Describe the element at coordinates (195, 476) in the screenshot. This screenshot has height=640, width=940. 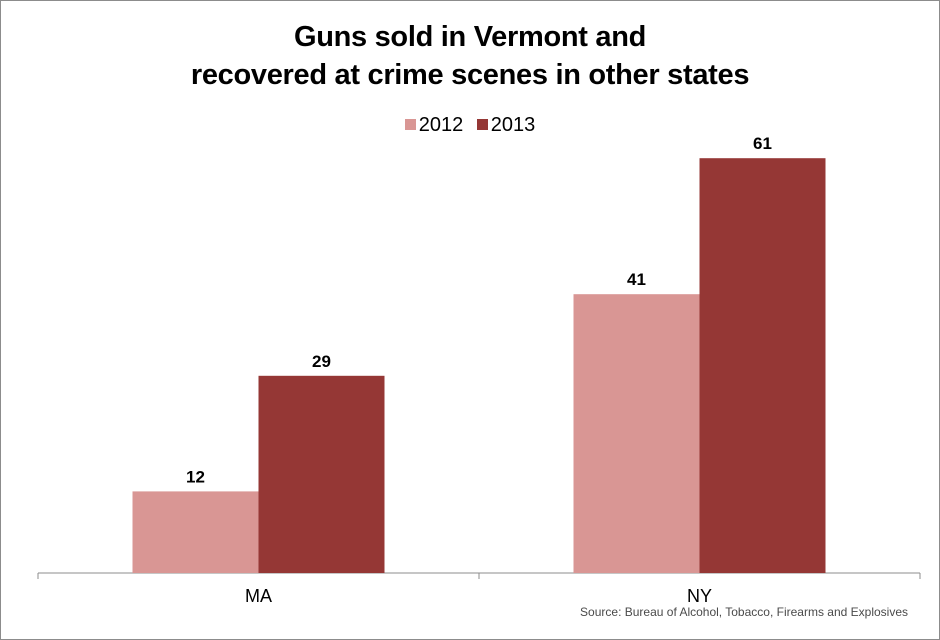
I see `data-label-ma-2012: 12` at that location.